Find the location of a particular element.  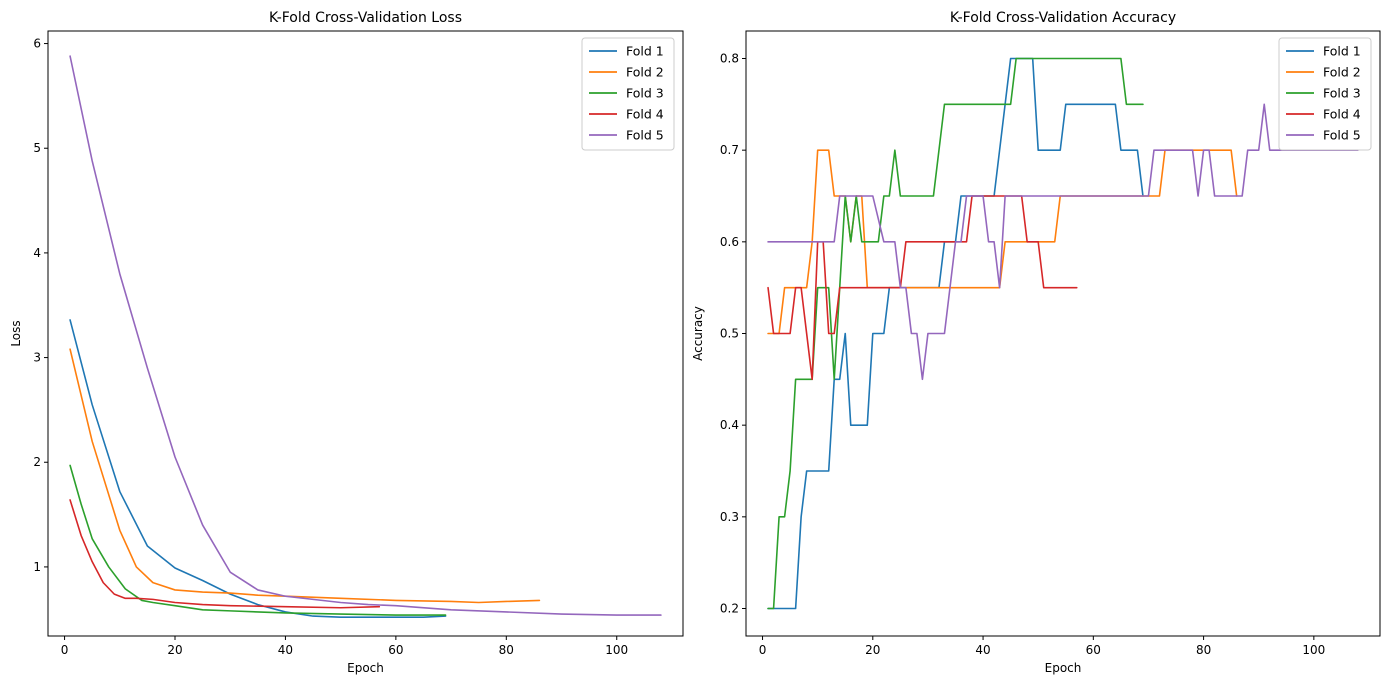

y-tick-label: 0.4 is located at coordinates (729, 425).